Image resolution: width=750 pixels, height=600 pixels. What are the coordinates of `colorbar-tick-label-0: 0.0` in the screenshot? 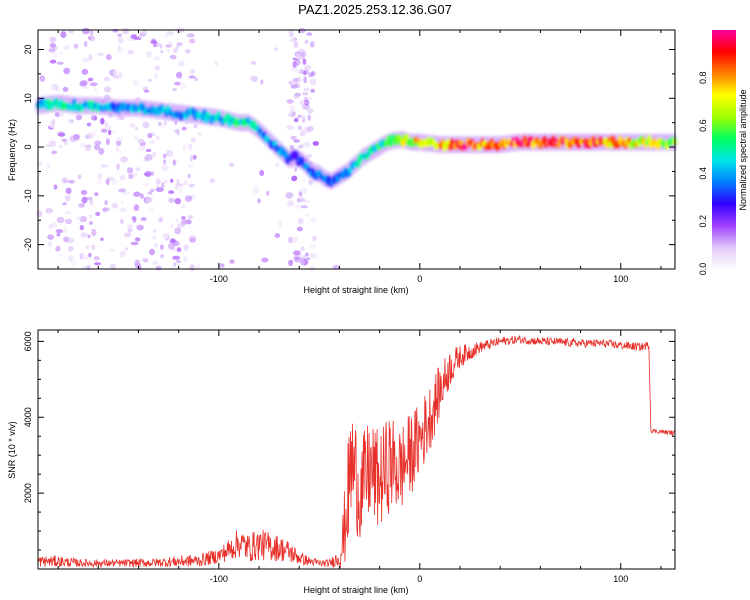 It's located at (703, 269).